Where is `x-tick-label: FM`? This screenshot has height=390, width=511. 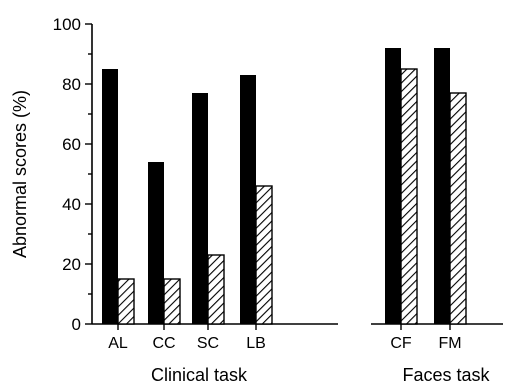 x-tick-label: FM is located at coordinates (449, 343).